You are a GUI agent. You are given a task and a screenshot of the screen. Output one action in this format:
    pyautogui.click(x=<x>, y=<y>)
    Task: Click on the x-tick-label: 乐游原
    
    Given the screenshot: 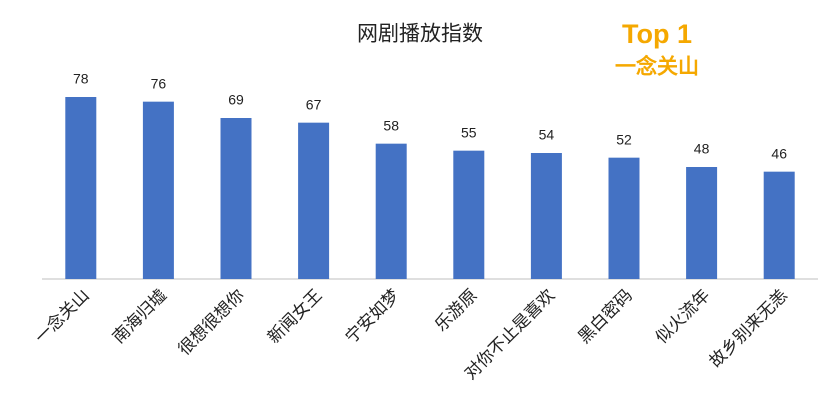 What is the action you would take?
    pyautogui.click(x=455, y=310)
    